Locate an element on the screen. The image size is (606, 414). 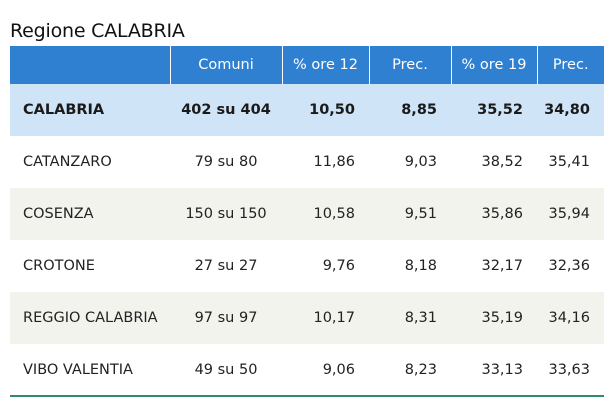
row-comuni: 27 su 27 is located at coordinates (226, 266).